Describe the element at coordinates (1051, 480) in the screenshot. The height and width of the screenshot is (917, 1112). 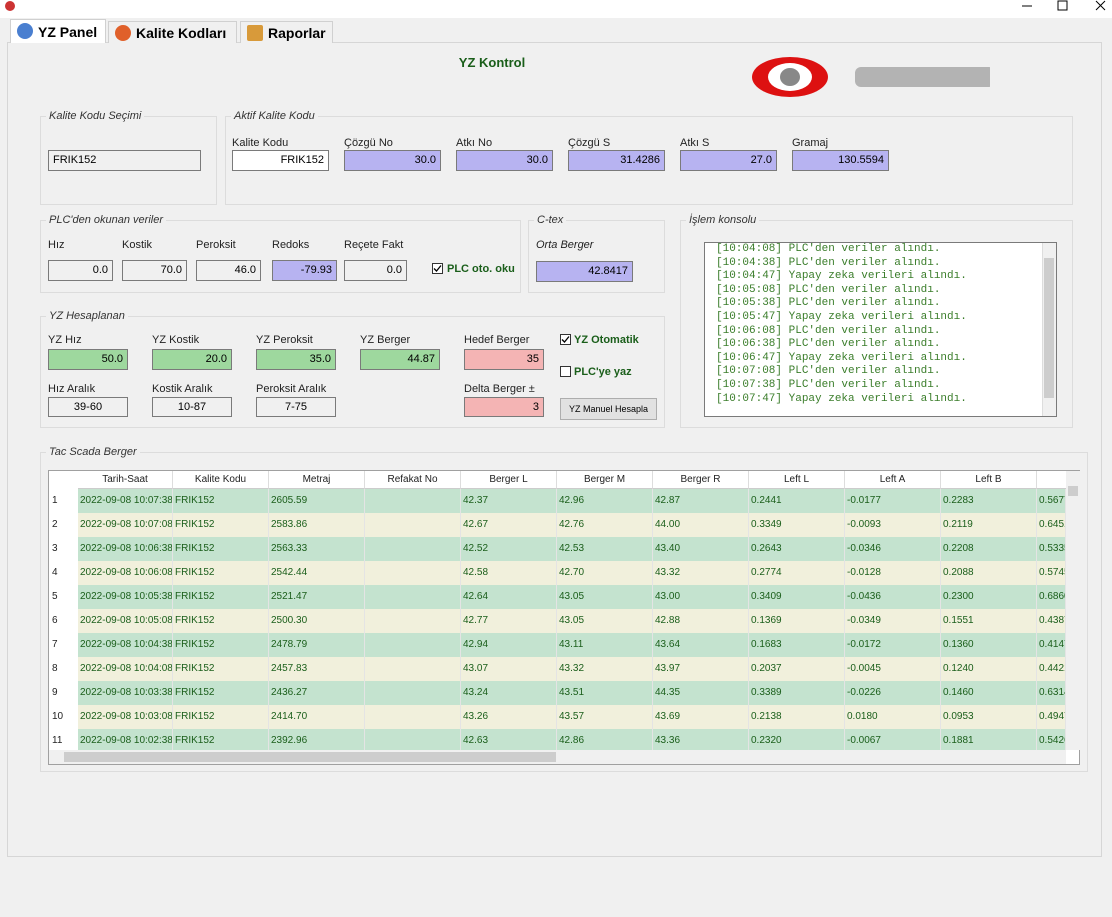
I see `column-header` at that location.